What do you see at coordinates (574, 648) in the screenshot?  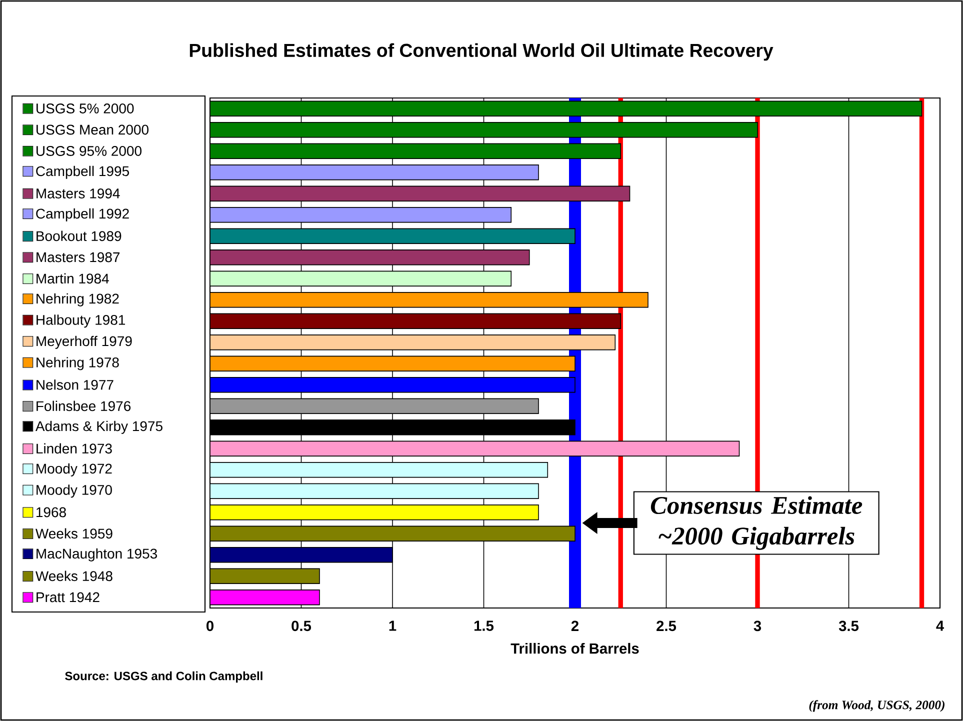 I see `x-axis-title: Trillions of Barrels` at bounding box center [574, 648].